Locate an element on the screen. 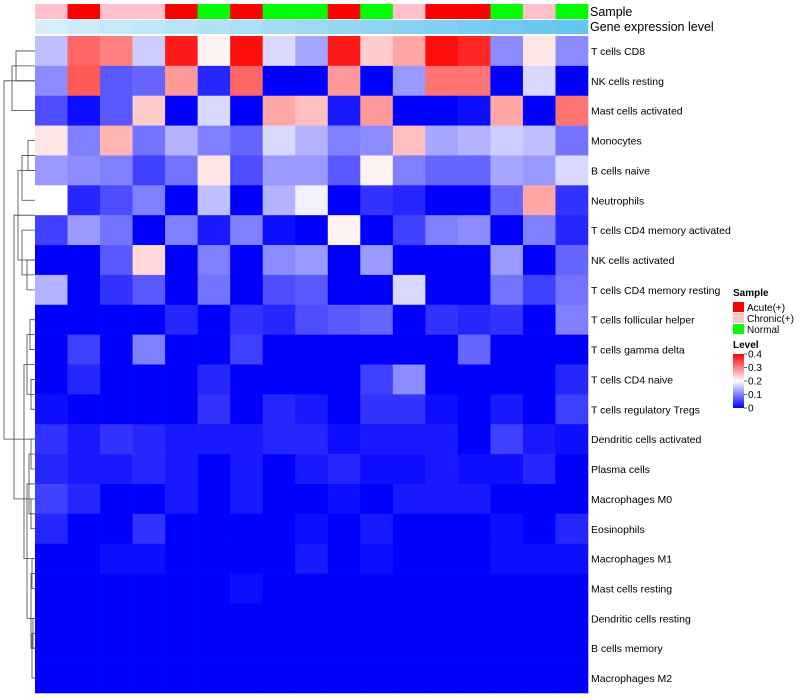 The image size is (800, 700). legend-level-tick-label: 0.1 is located at coordinates (755, 395).